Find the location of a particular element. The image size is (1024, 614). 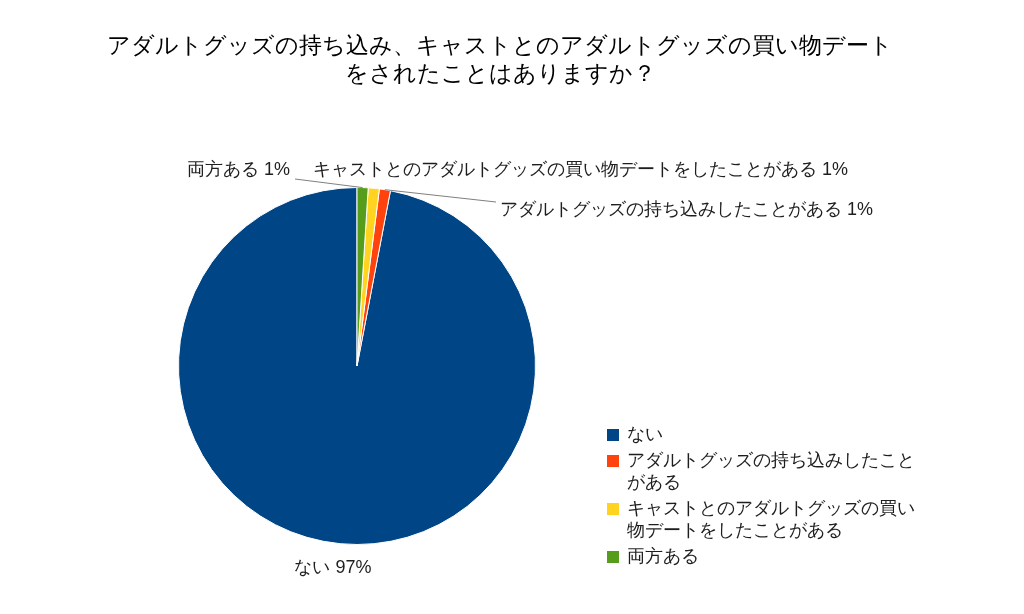

chart-title: アダルトグッズの持ち込み、キャストとのアダルトグッズの買い物デートをされたことはありますか？ is located at coordinates (500, 59).